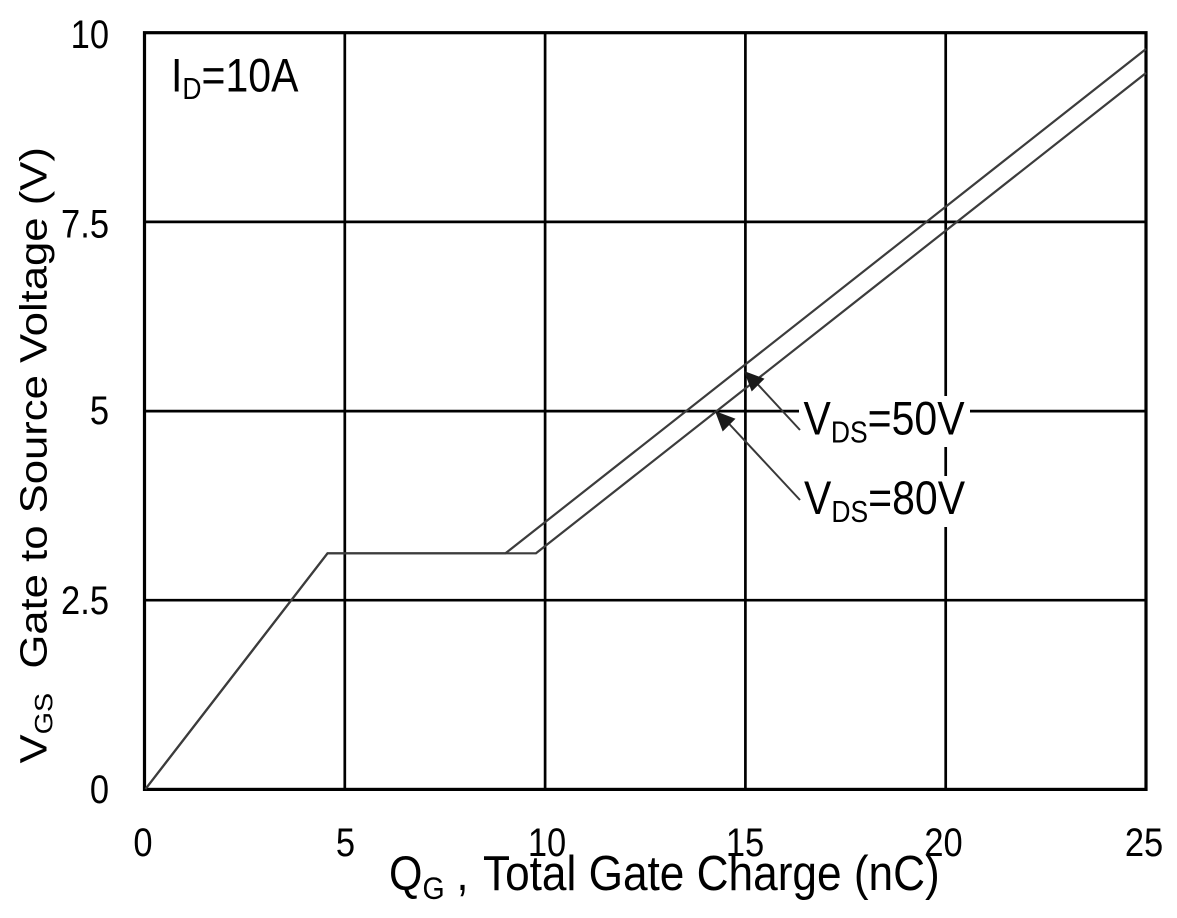 The height and width of the screenshot is (918, 1177). What do you see at coordinates (85, 223) in the screenshot?
I see `svg-text: 7.5` at bounding box center [85, 223].